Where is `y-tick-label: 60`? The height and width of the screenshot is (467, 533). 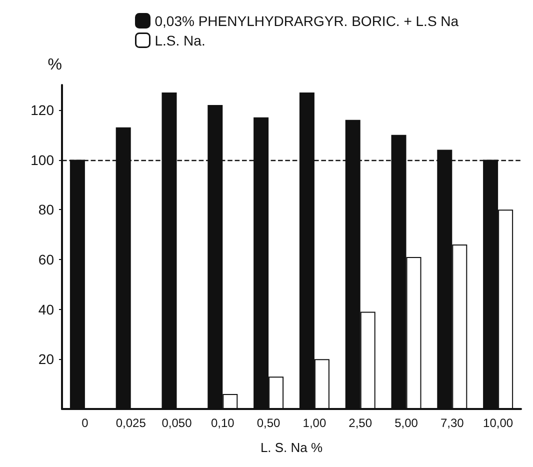
y-tick-label: 60 is located at coordinates (46, 259).